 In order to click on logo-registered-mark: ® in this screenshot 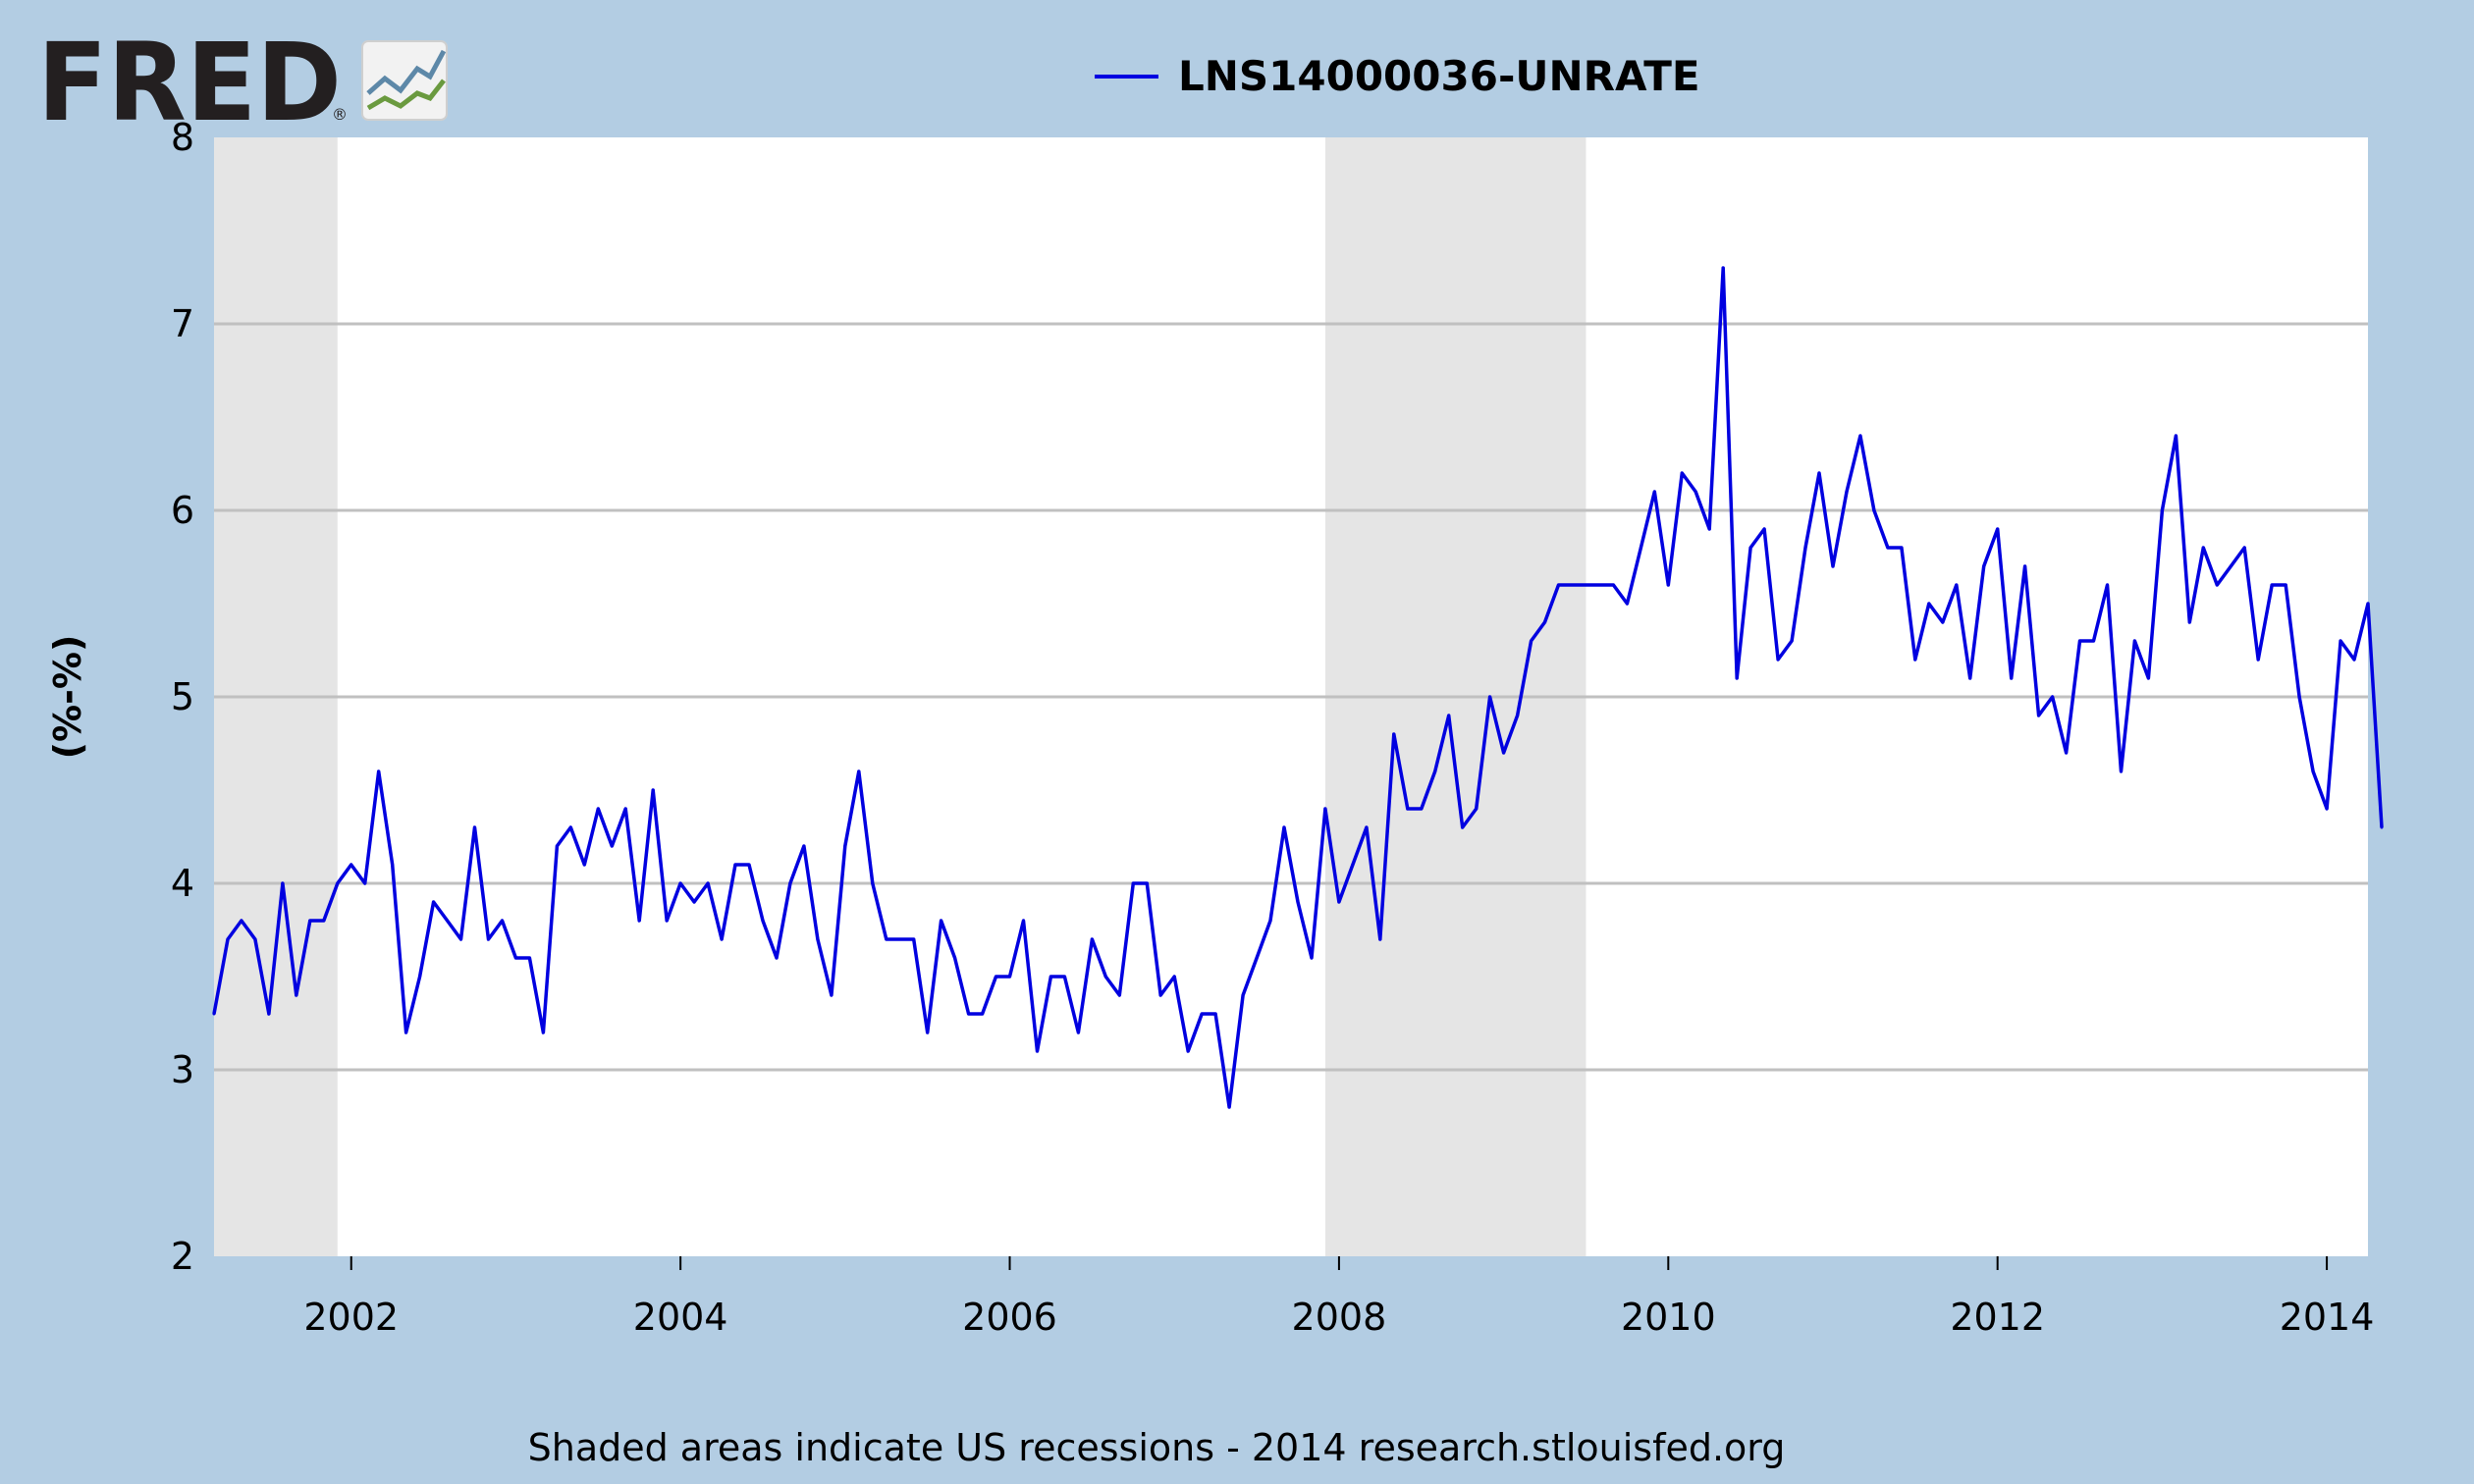, I will do `click(340, 114)`.